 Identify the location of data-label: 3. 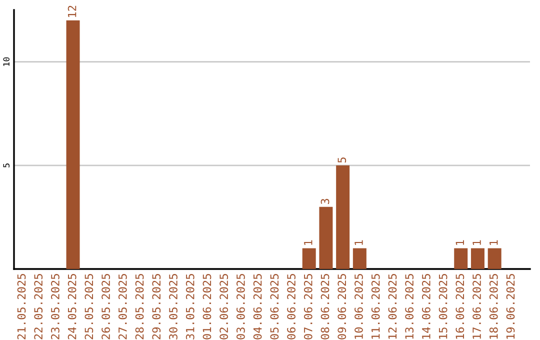
(325, 201).